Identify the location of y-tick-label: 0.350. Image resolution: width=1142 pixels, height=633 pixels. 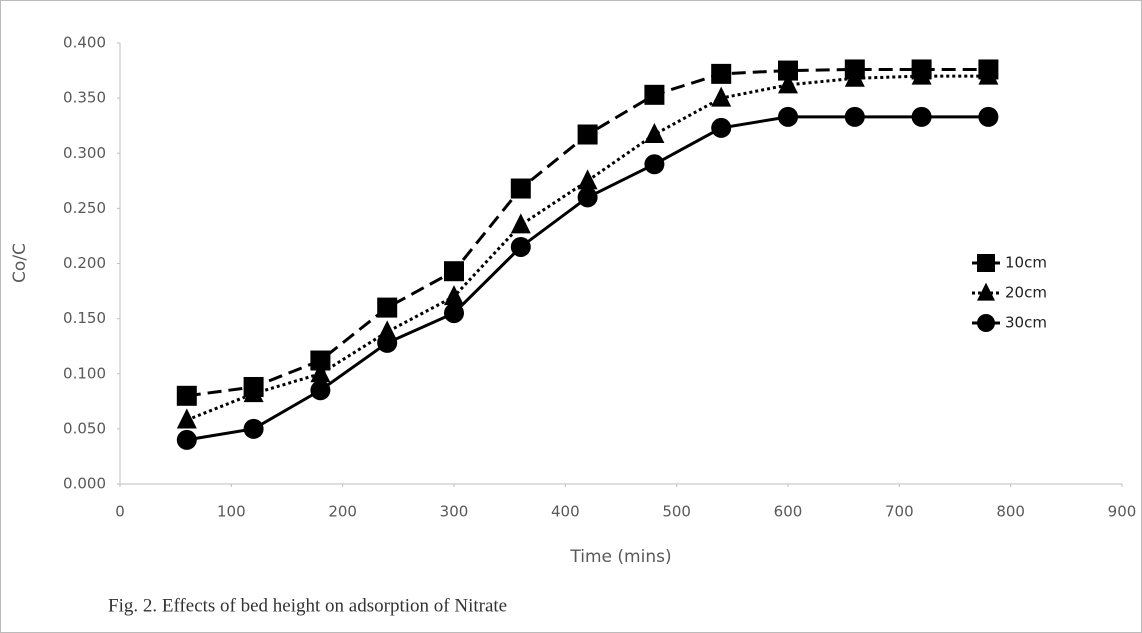
(84, 98).